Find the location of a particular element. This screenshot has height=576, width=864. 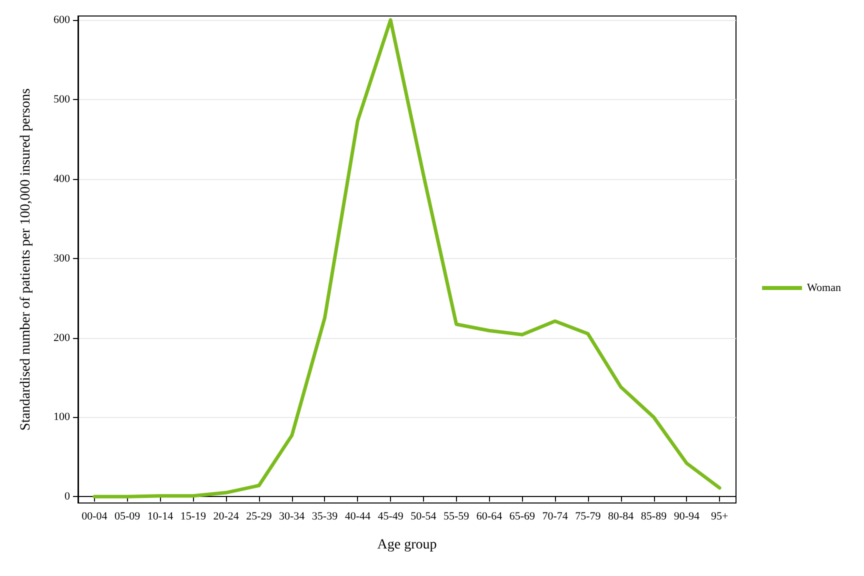

y-tick-label: 400 is located at coordinates (62, 178).